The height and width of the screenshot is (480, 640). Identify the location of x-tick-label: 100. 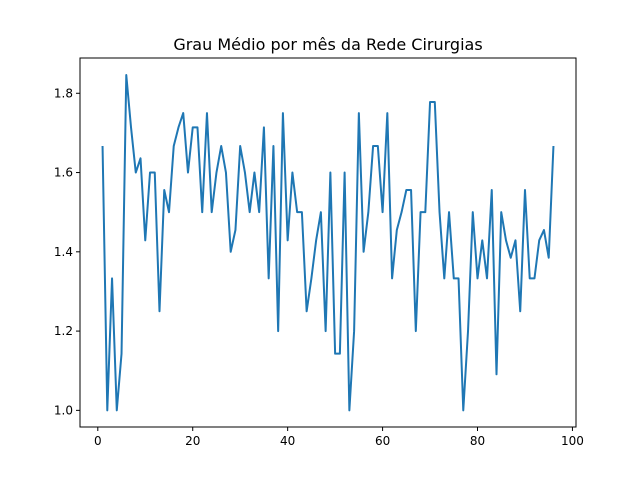
(572, 441).